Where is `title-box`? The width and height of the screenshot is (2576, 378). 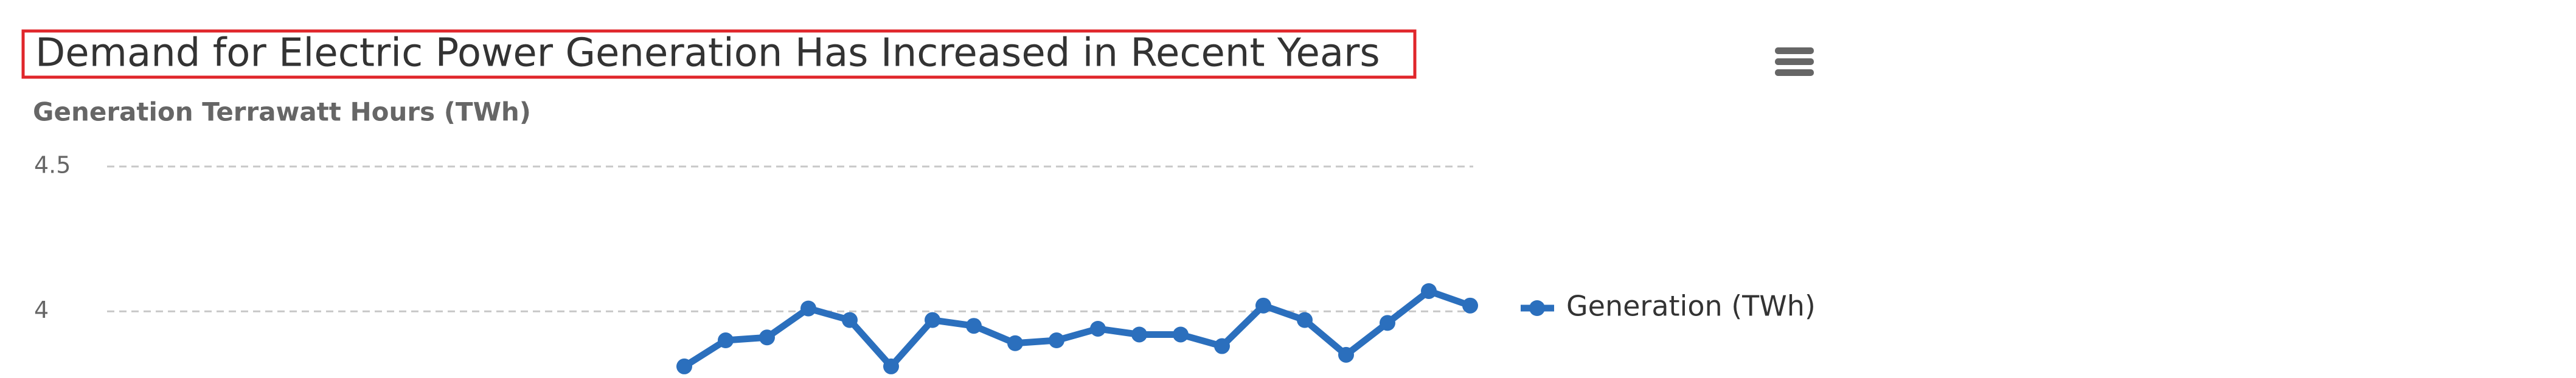
title-box is located at coordinates (719, 54).